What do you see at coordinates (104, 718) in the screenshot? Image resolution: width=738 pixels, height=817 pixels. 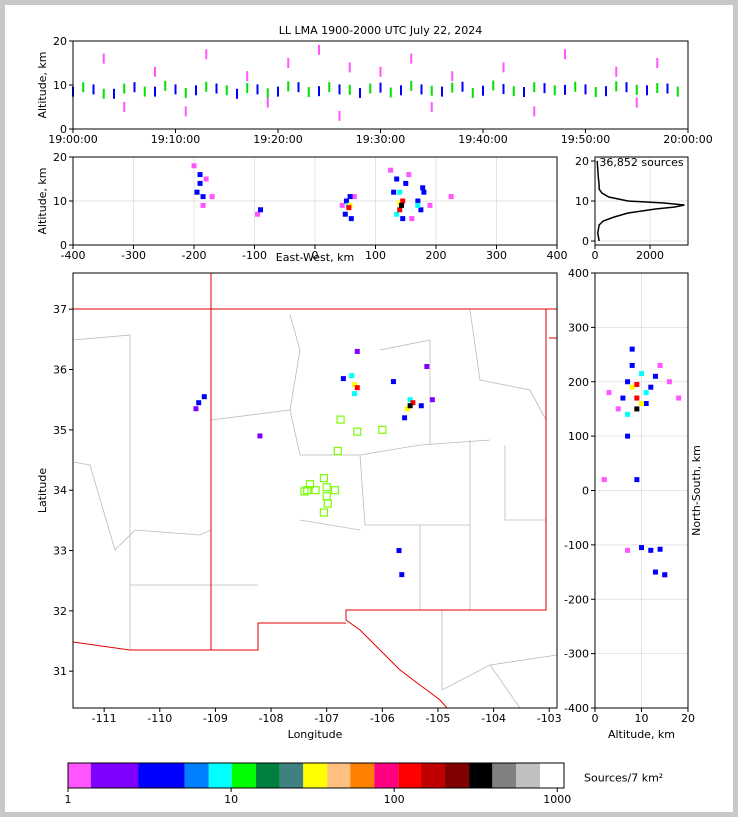 I see `x-tick-label: -111` at bounding box center [104, 718].